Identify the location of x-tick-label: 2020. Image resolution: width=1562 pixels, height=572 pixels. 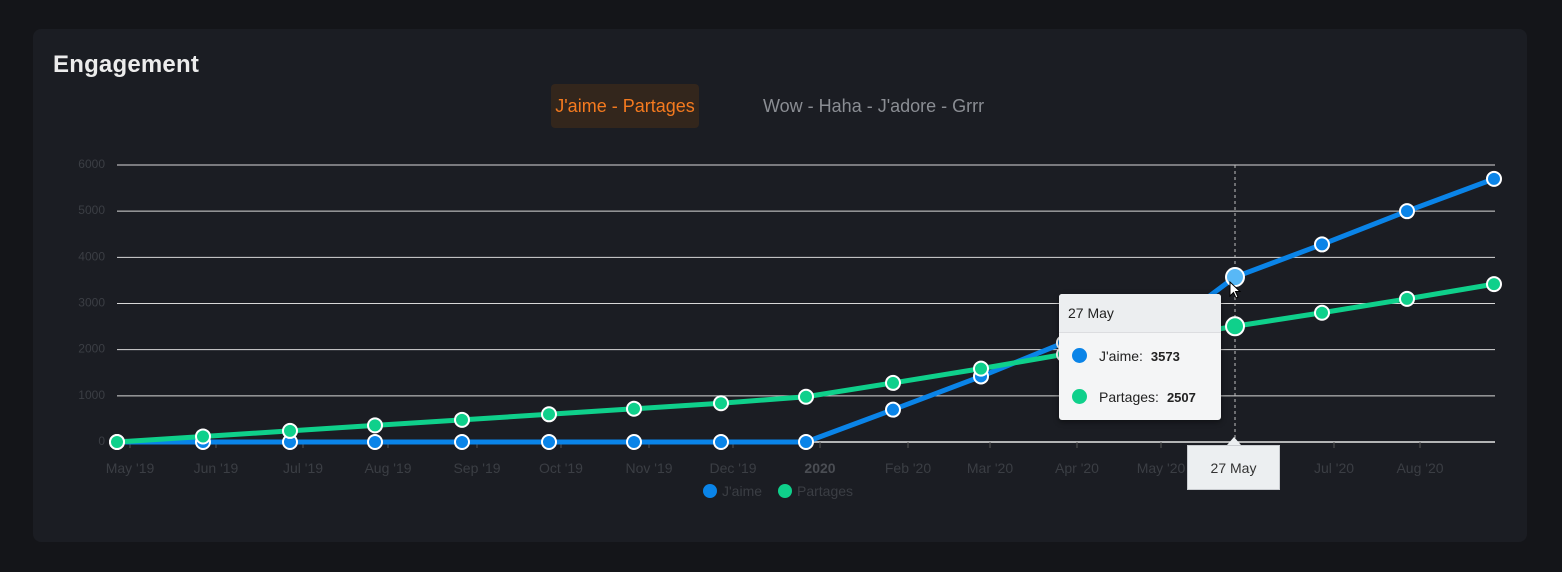
(819, 468).